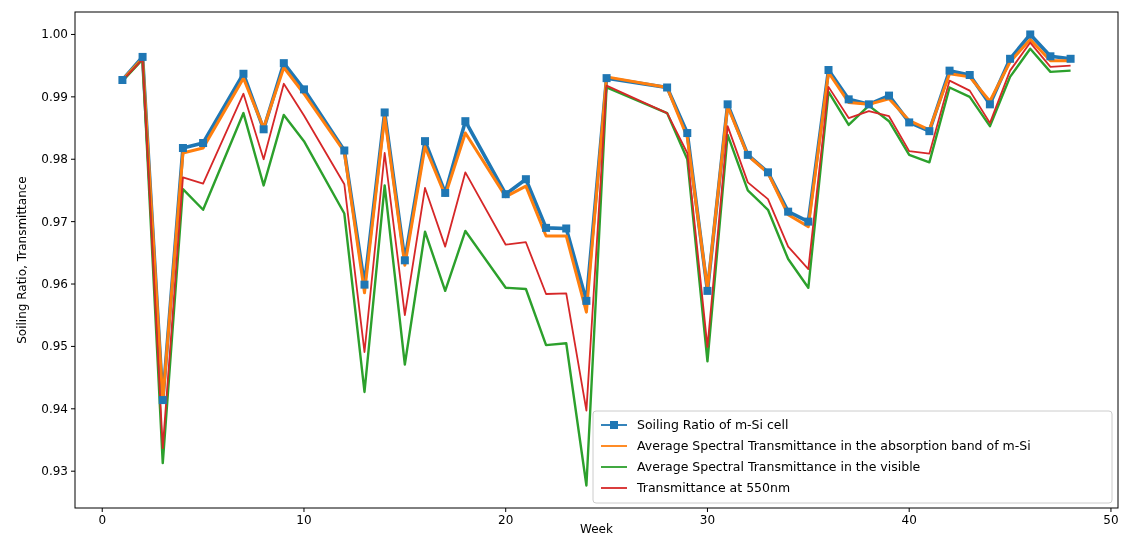 The width and height of the screenshot is (1130, 537). Describe the element at coordinates (596, 529) in the screenshot. I see `x-axis-title: Week` at that location.